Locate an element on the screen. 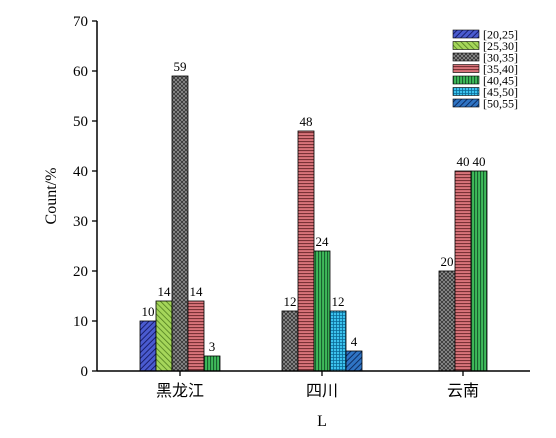 The image size is (556, 438). y-tick-label: 60 is located at coordinates (80, 72).